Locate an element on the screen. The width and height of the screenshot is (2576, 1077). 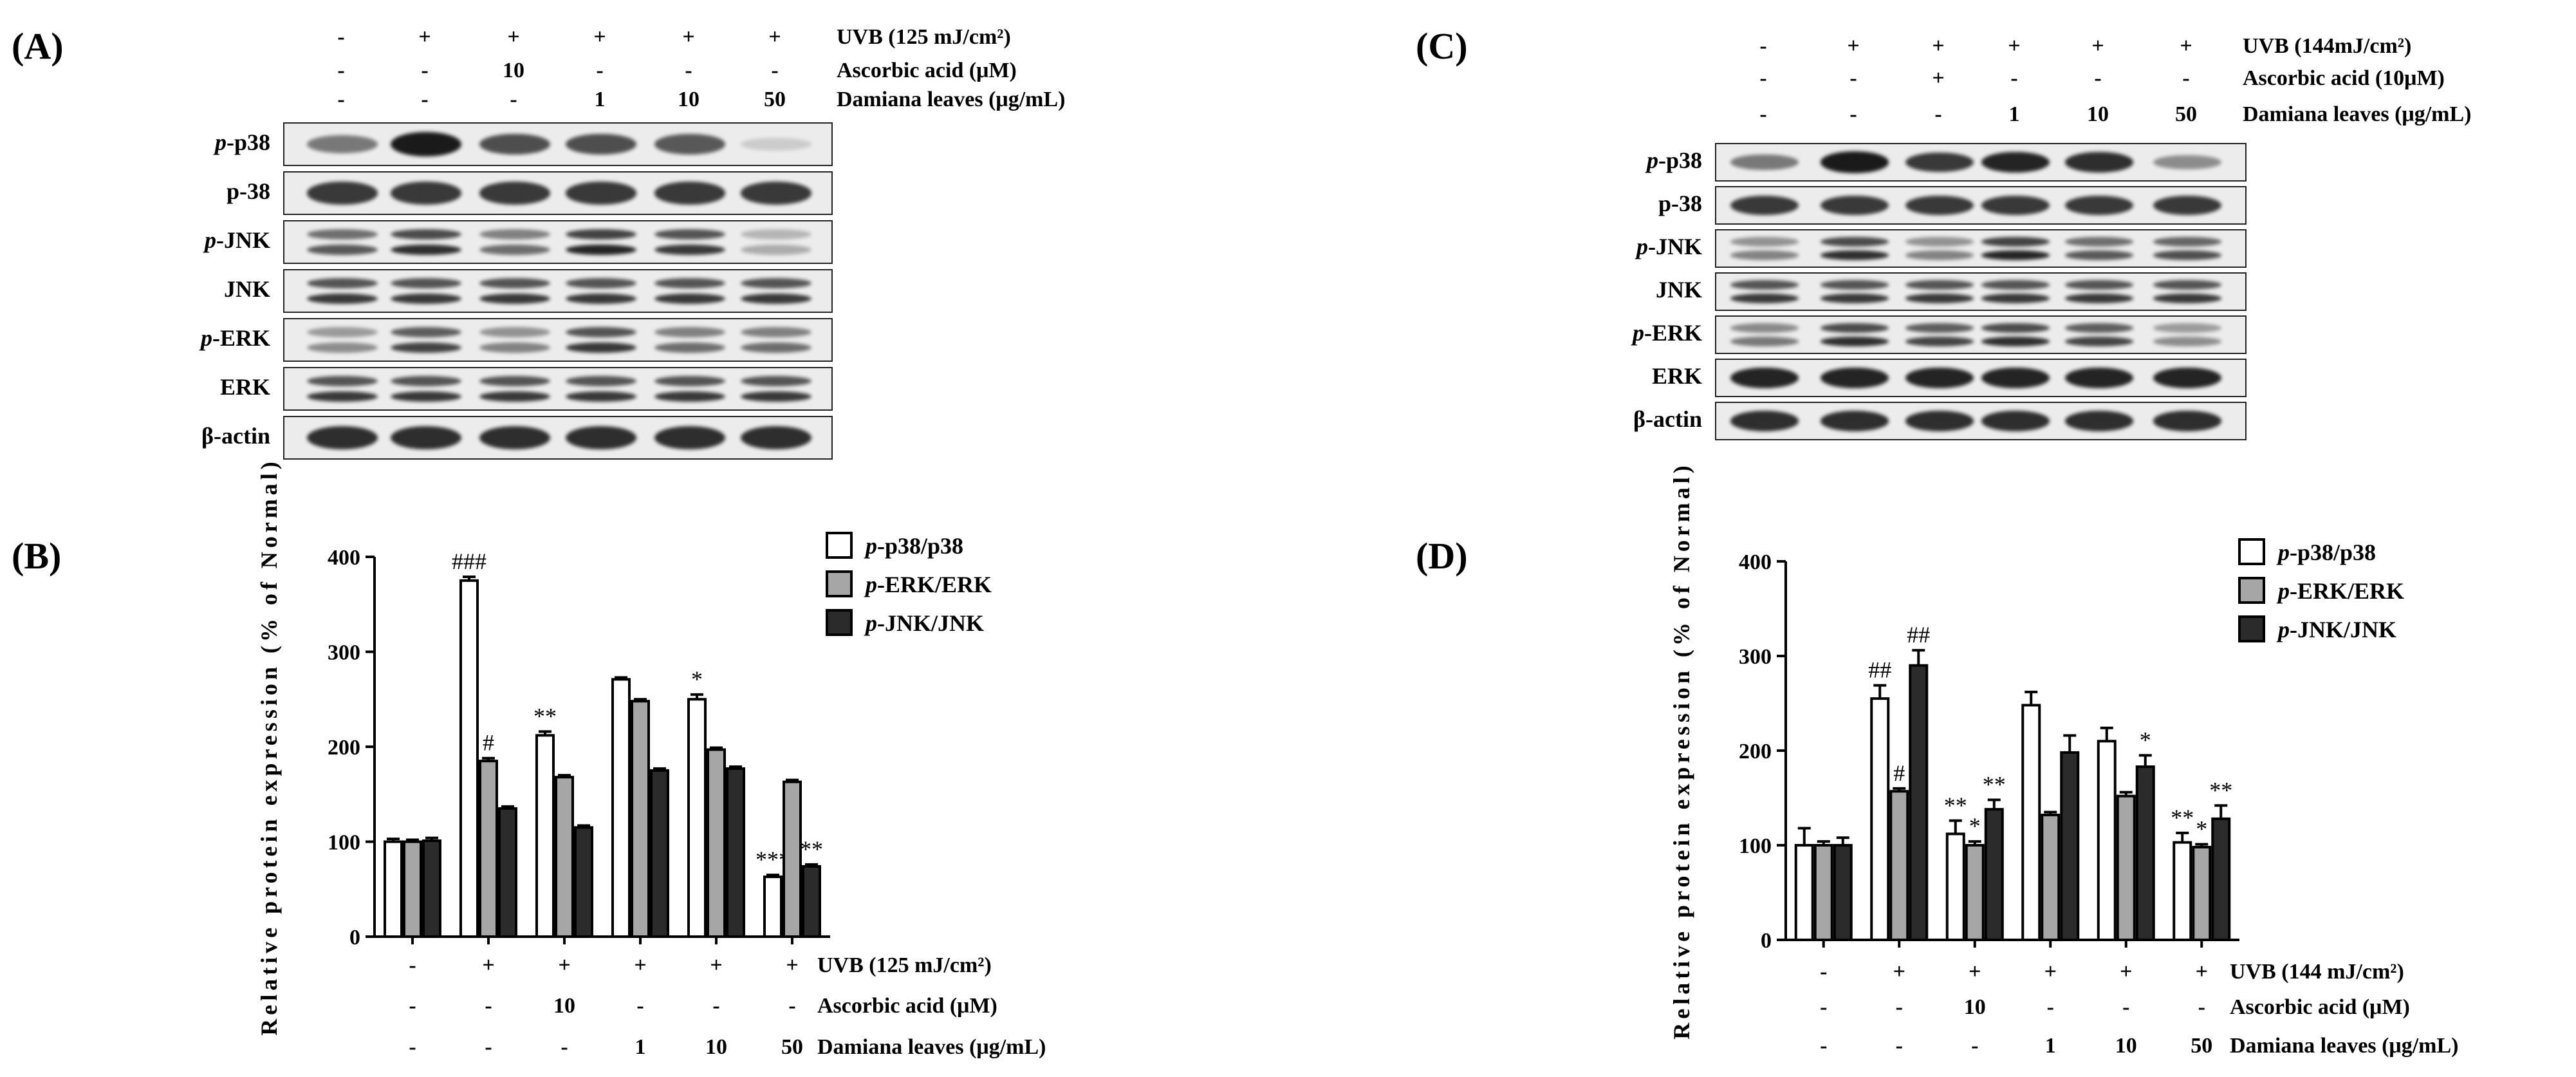
legend-entry: p-ERK/ERK is located at coordinates (928, 584).